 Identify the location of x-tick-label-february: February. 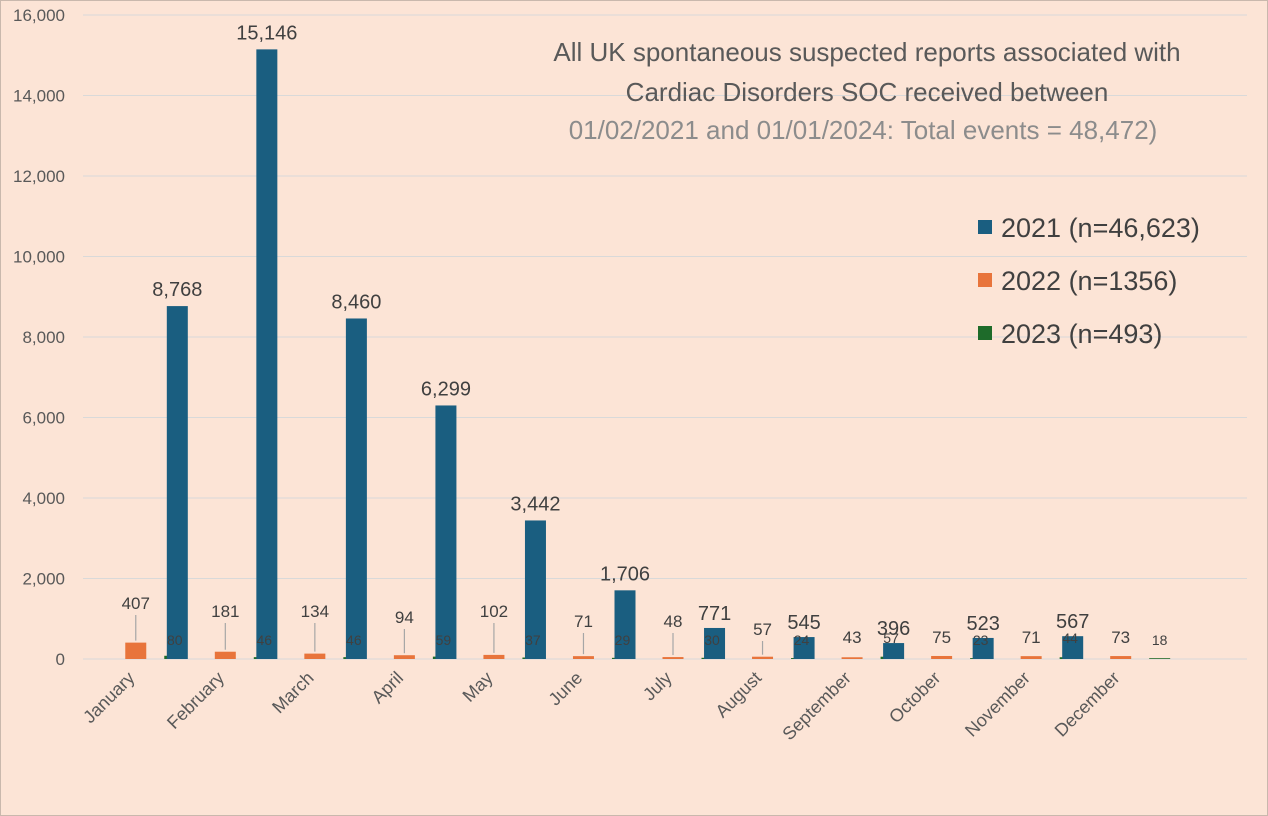
(195, 700).